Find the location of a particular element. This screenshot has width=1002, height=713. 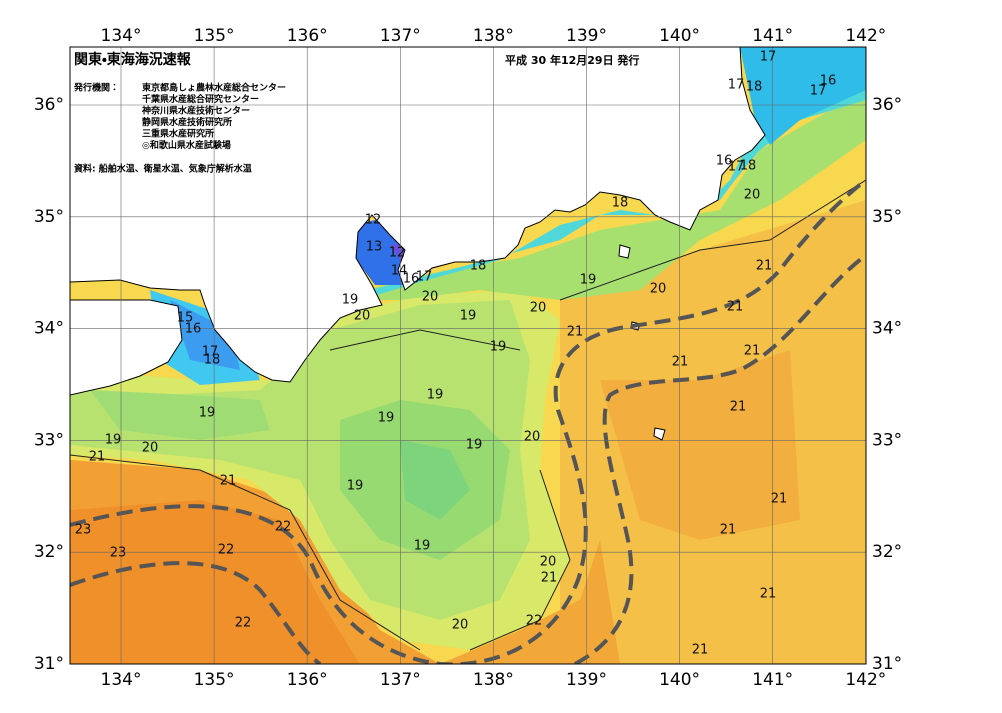

isotherm-label: 15 is located at coordinates (185, 318).